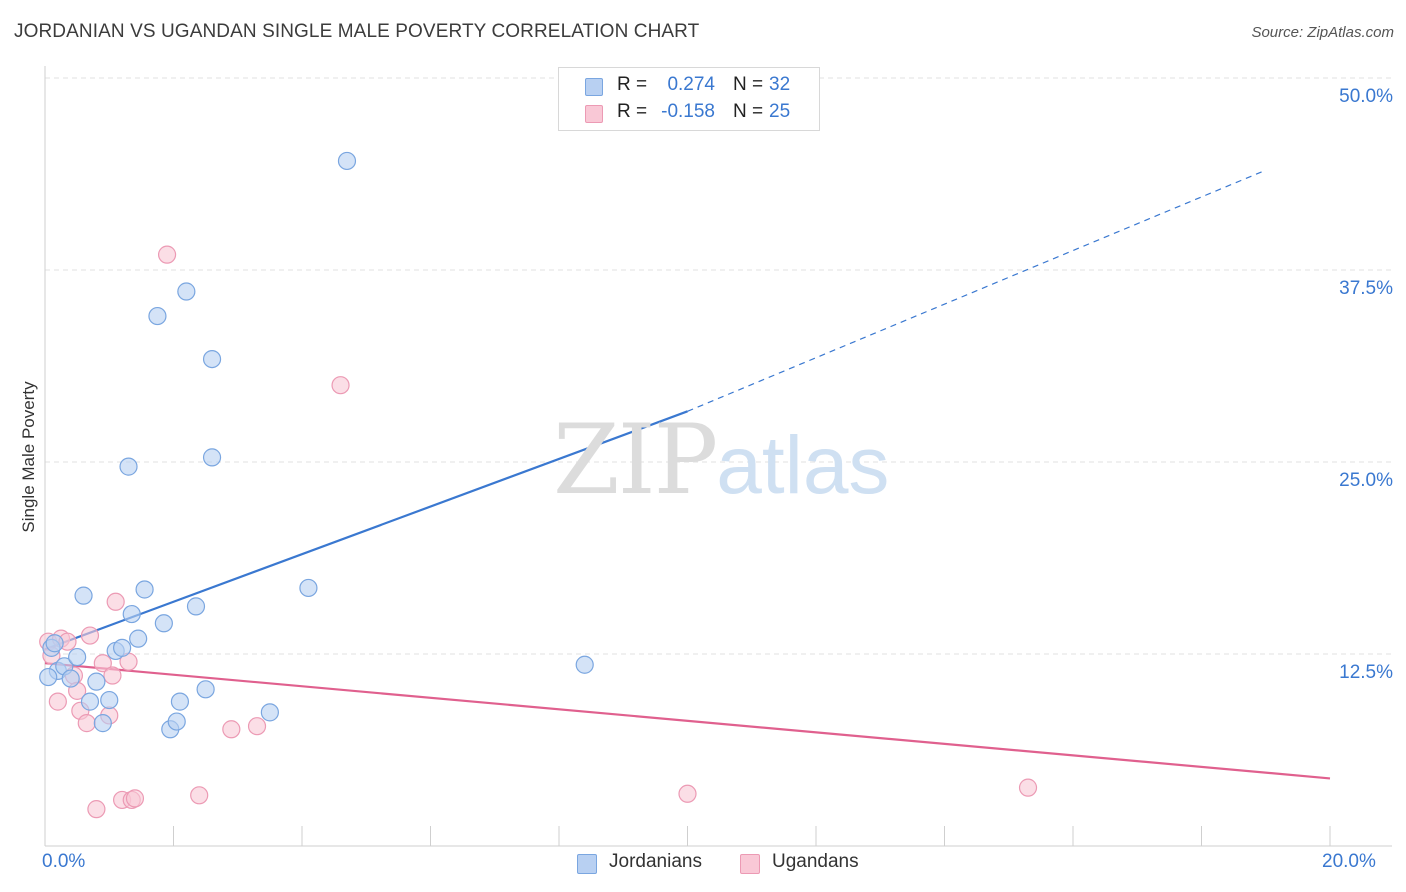 The height and width of the screenshot is (892, 1406). I want to click on x-tick-label-min: 0.0%, so click(64, 861).